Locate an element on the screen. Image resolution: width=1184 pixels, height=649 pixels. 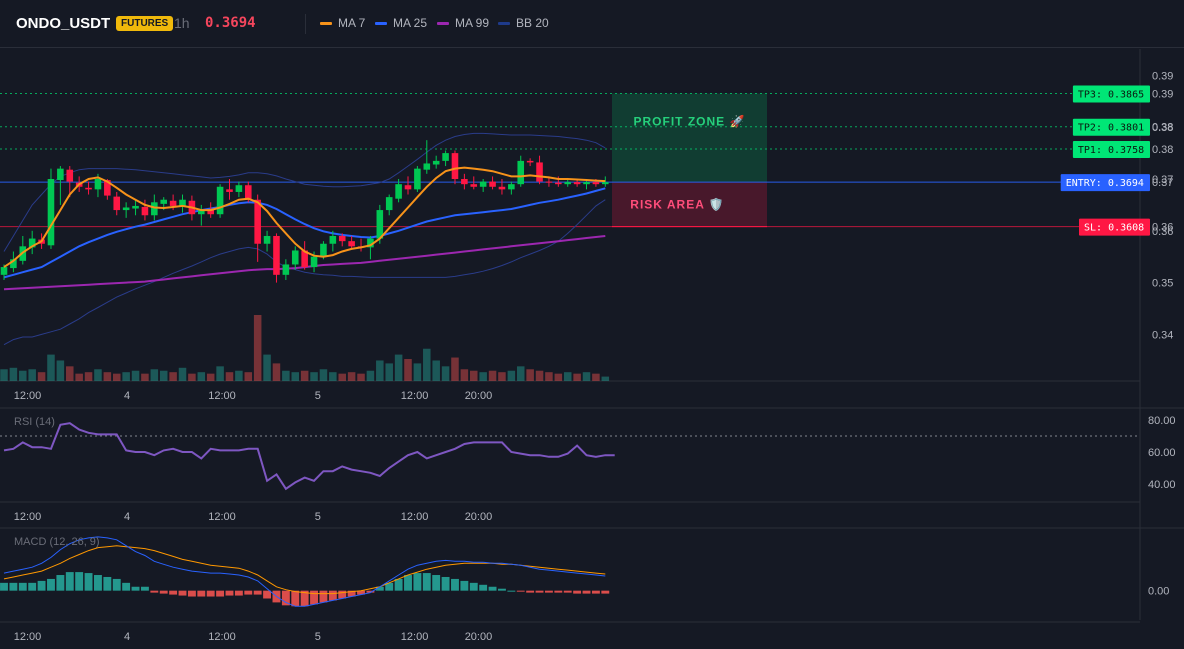
price-tick-label: 0.39 is located at coordinates (1162, 76).